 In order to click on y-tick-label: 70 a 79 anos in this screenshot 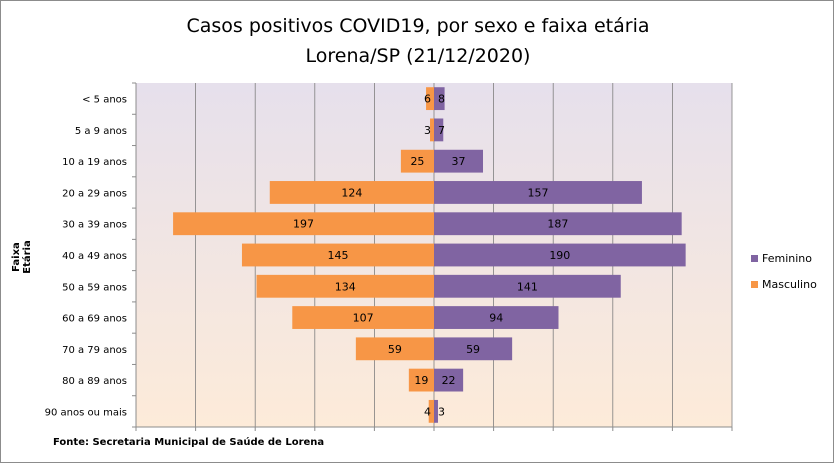, I will do `click(94, 350)`.